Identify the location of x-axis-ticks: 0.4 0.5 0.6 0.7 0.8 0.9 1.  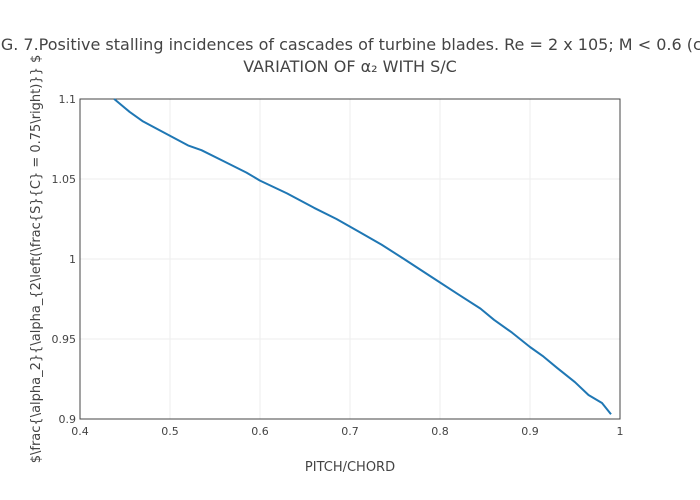
(347, 431).